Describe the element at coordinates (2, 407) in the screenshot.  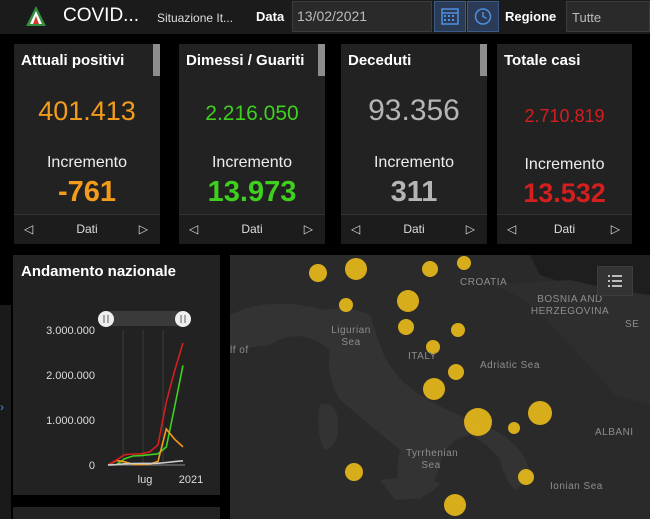
I see `expand-arrow-icon: ›` at that location.